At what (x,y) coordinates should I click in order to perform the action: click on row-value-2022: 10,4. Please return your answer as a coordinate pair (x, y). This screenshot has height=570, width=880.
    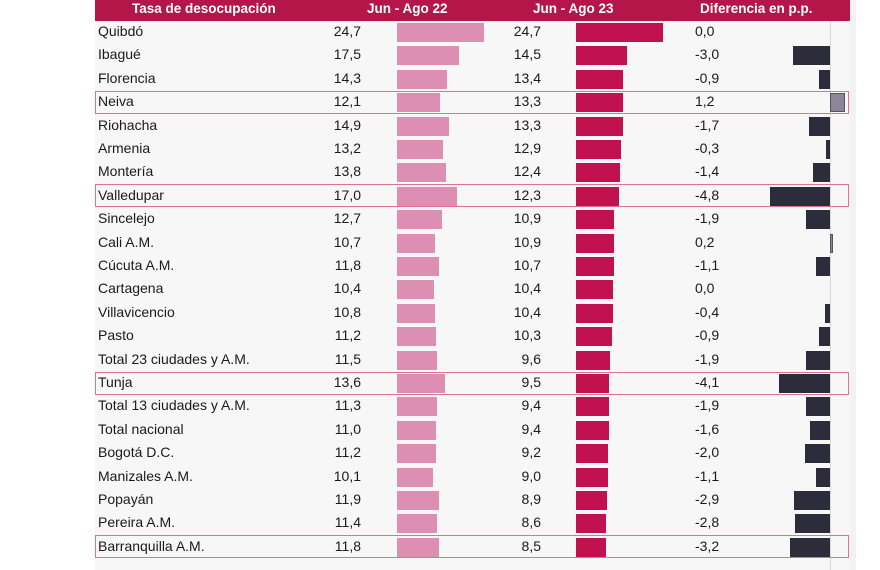
    Looking at the image, I should click on (347, 288).